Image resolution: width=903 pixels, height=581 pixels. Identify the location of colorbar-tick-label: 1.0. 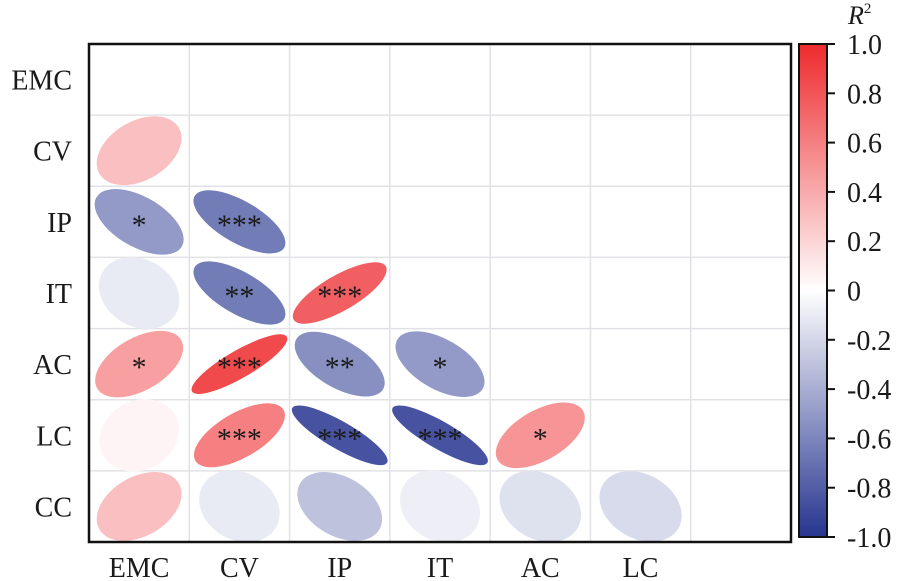
(864, 45).